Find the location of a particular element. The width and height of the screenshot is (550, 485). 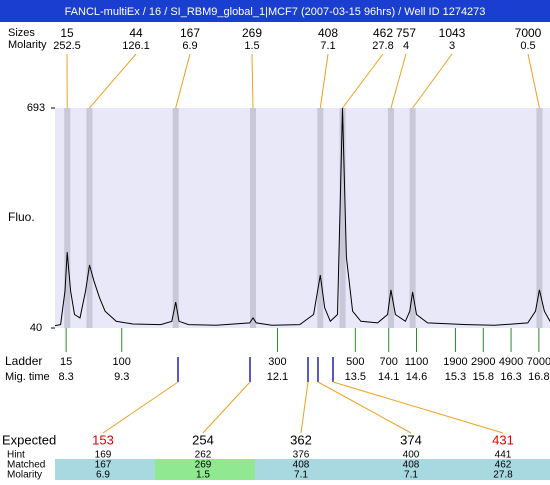

peak-molarity: 6.9 is located at coordinates (189, 46).